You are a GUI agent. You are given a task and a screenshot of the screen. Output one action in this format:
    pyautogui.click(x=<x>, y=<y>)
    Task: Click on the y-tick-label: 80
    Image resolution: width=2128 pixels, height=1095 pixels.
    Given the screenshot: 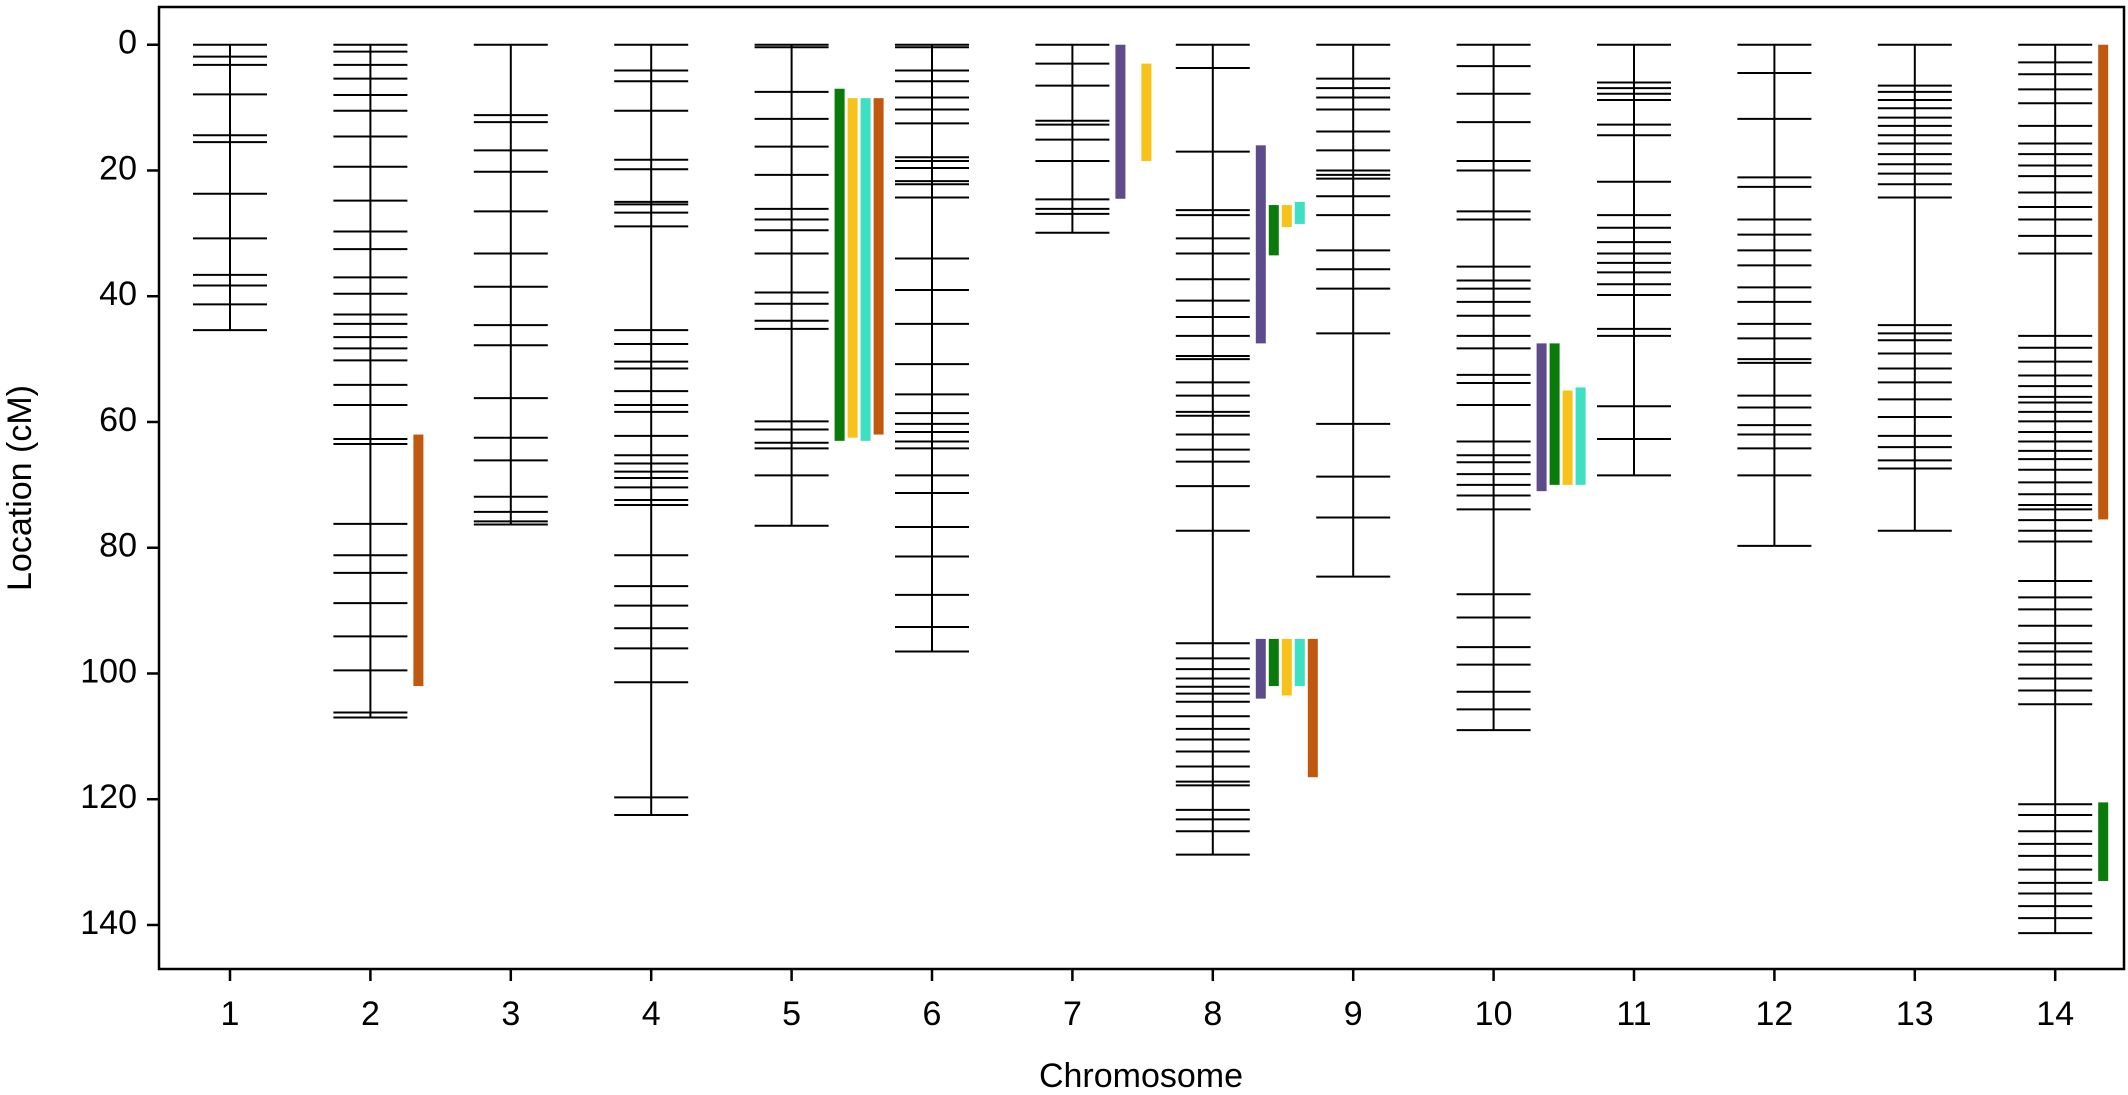 What is the action you would take?
    pyautogui.click(x=118, y=546)
    